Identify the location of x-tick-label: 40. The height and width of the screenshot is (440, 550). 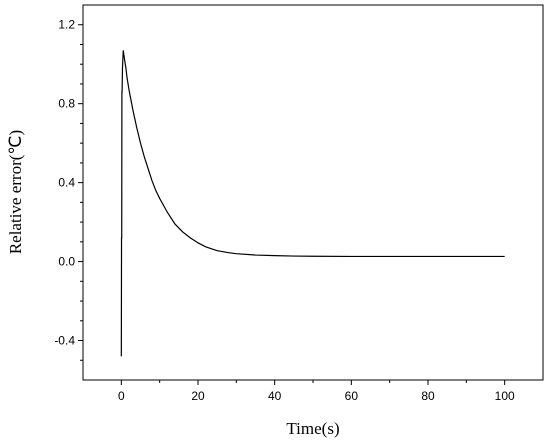
(275, 396).